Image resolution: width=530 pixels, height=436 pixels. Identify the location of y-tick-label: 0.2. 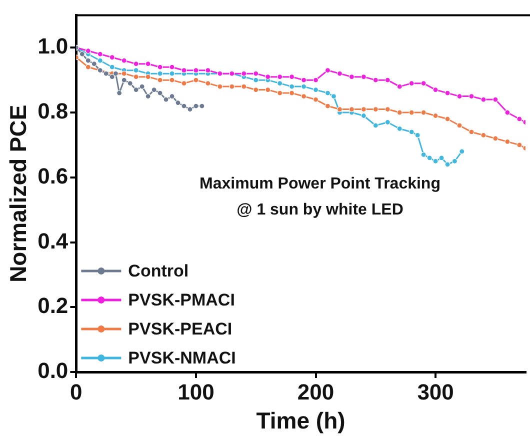
(53, 305).